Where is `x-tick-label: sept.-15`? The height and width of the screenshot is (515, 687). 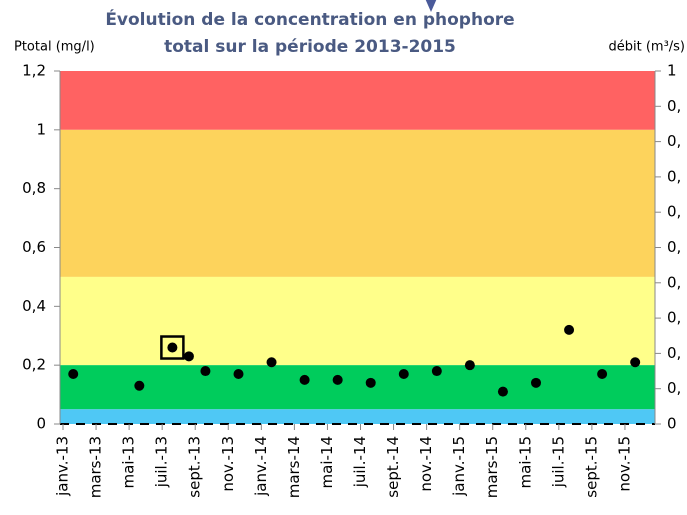
x-tick-label: sept.-15 is located at coordinates (591, 467).